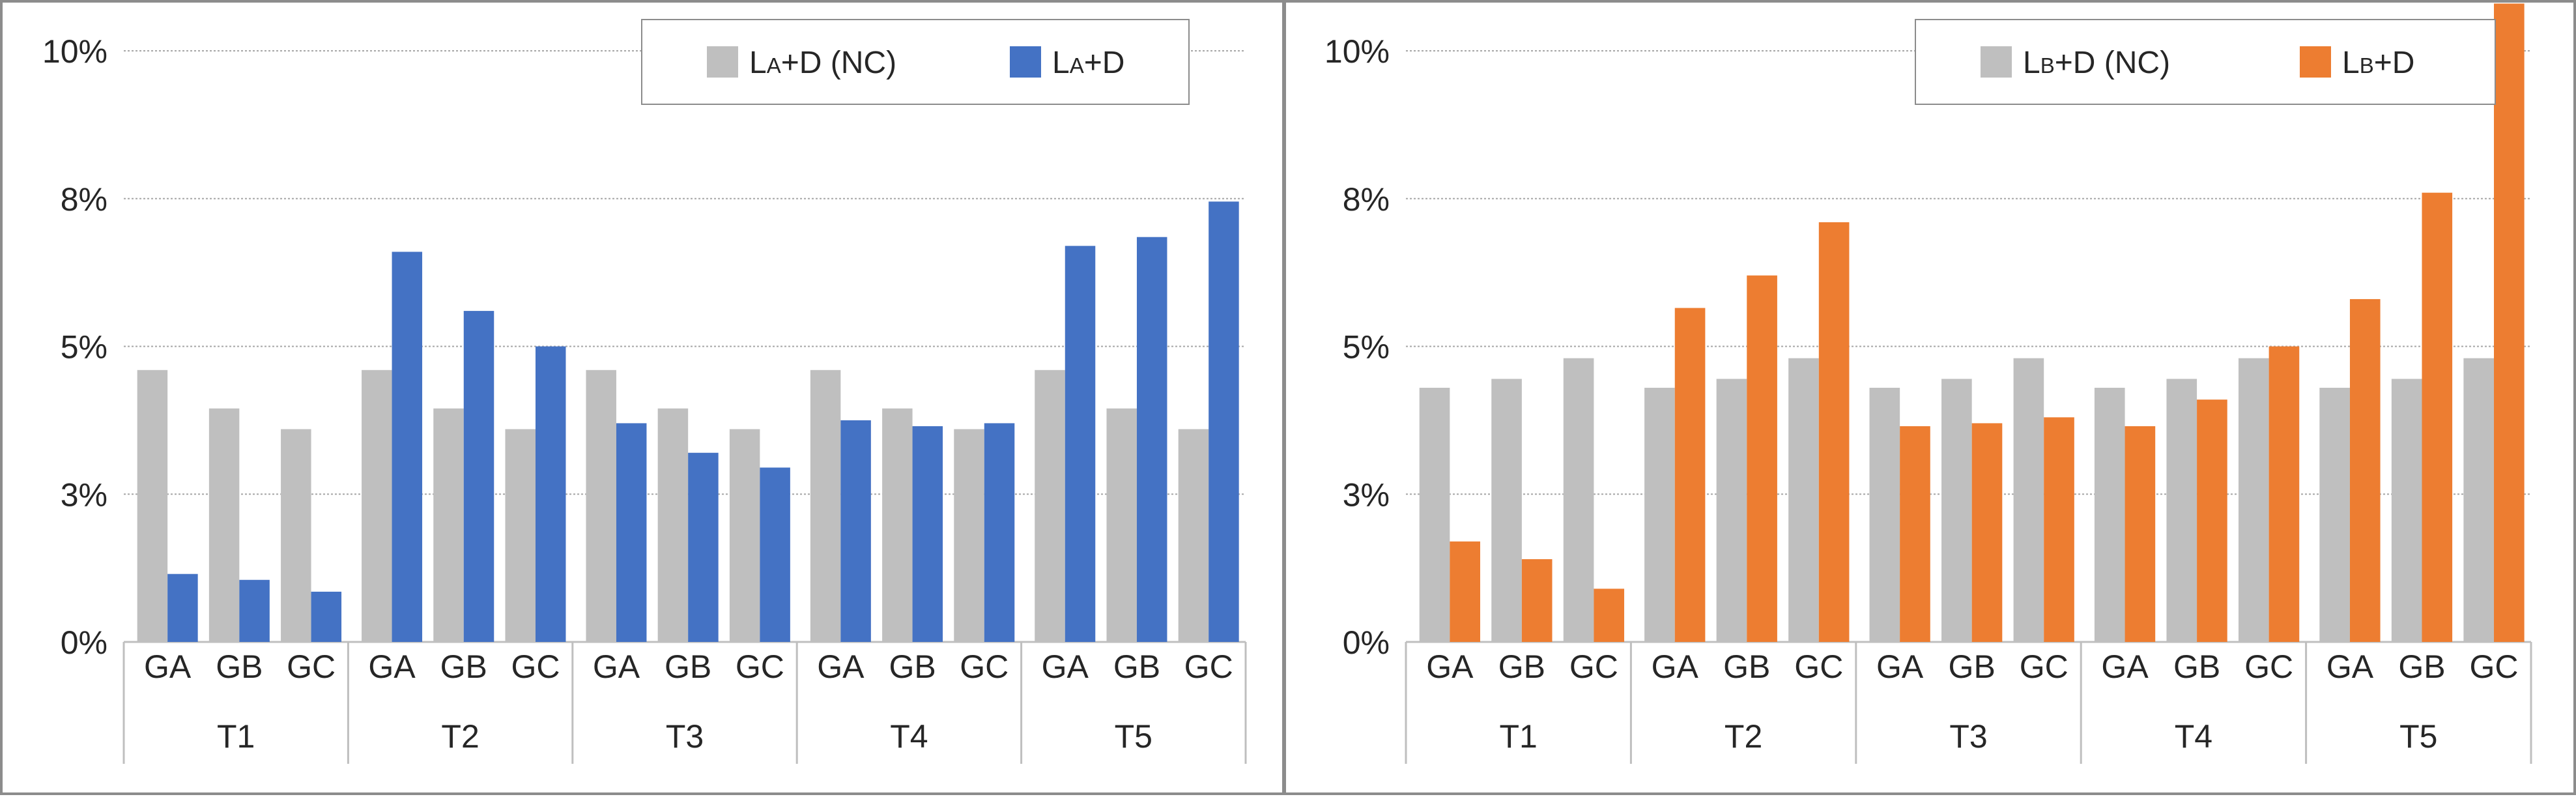  What do you see at coordinates (2378, 63) in the screenshot?
I see `legend-label-main: LB+D` at bounding box center [2378, 63].